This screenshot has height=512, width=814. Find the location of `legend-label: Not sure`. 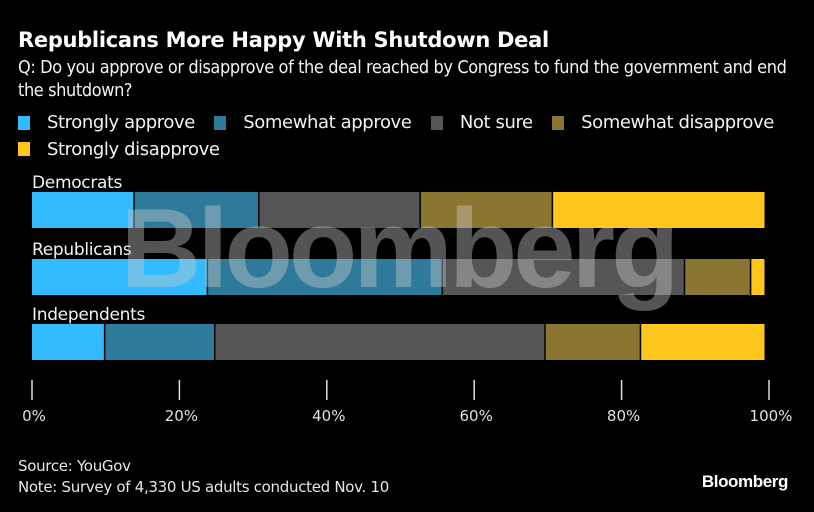

legend-label: Not sure is located at coordinates (496, 122).